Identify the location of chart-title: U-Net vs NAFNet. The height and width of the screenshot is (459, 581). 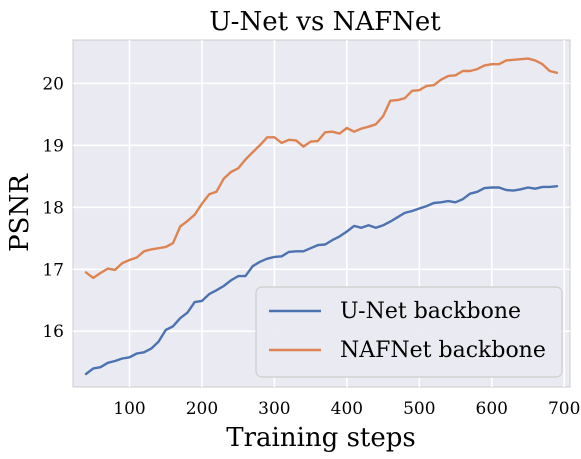
(325, 22).